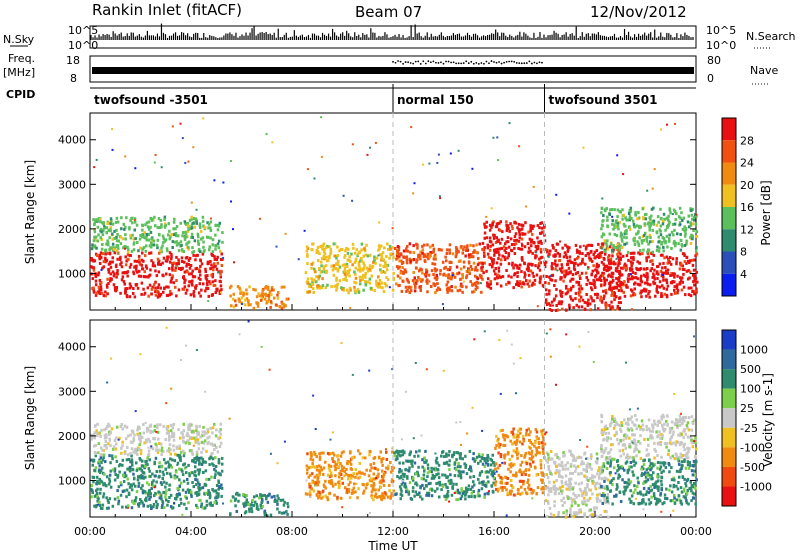  What do you see at coordinates (484, 63) in the screenshot?
I see `nave-point` at bounding box center [484, 63].